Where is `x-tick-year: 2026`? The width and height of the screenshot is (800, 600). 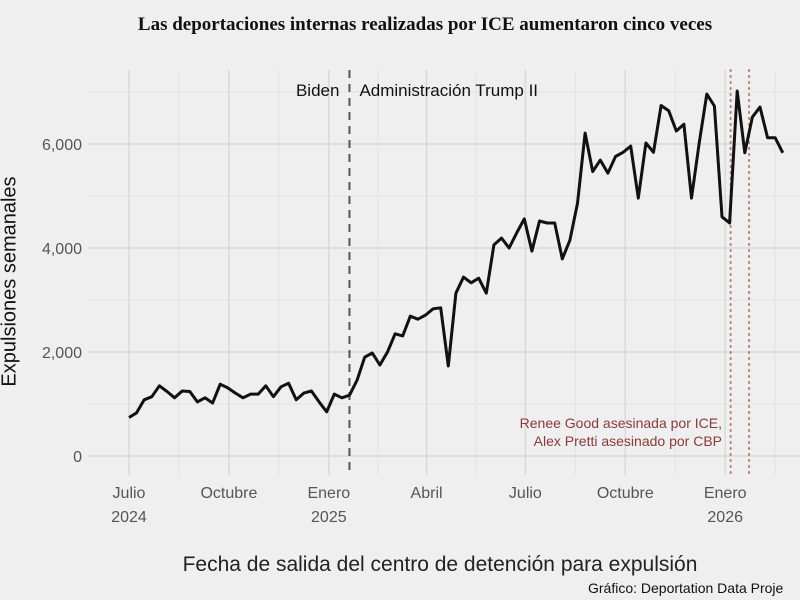
x-tick-year: 2026 is located at coordinates (725, 517).